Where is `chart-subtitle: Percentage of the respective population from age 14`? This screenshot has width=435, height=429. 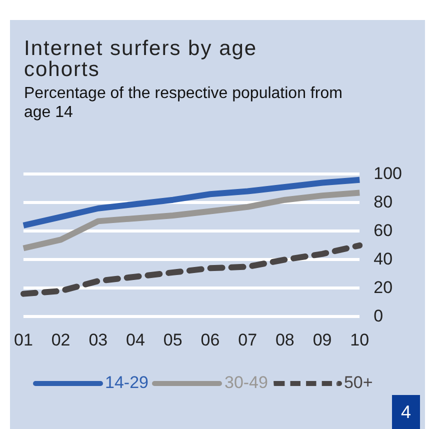
chart-subtitle: Percentage of the respective population from age 14 is located at coordinates (184, 103).